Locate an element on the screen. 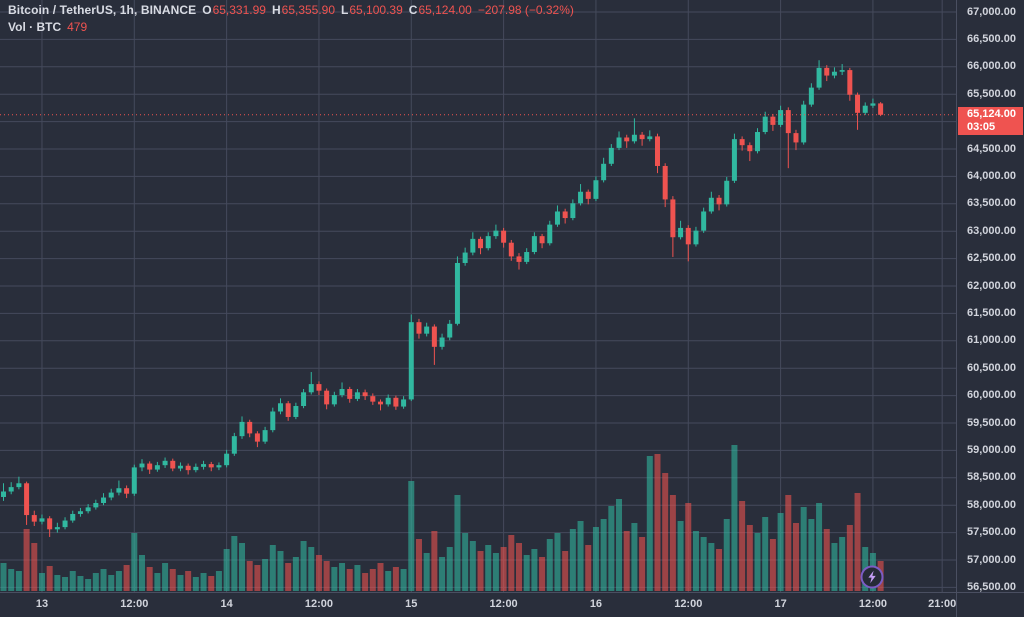  volume-value: 479 is located at coordinates (77, 27).